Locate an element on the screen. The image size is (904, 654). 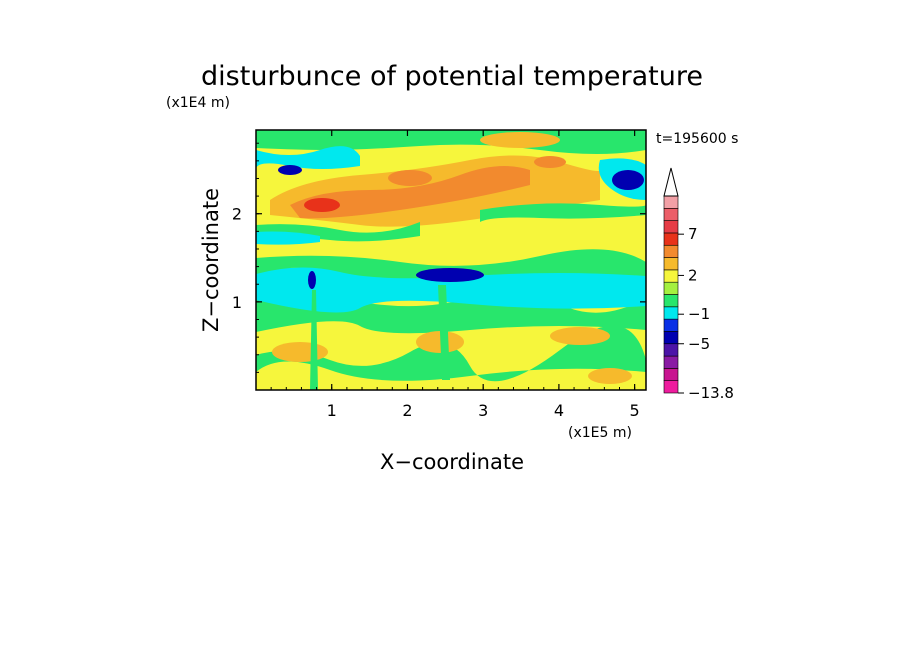
y-tick-label: 1 is located at coordinates (237, 302).